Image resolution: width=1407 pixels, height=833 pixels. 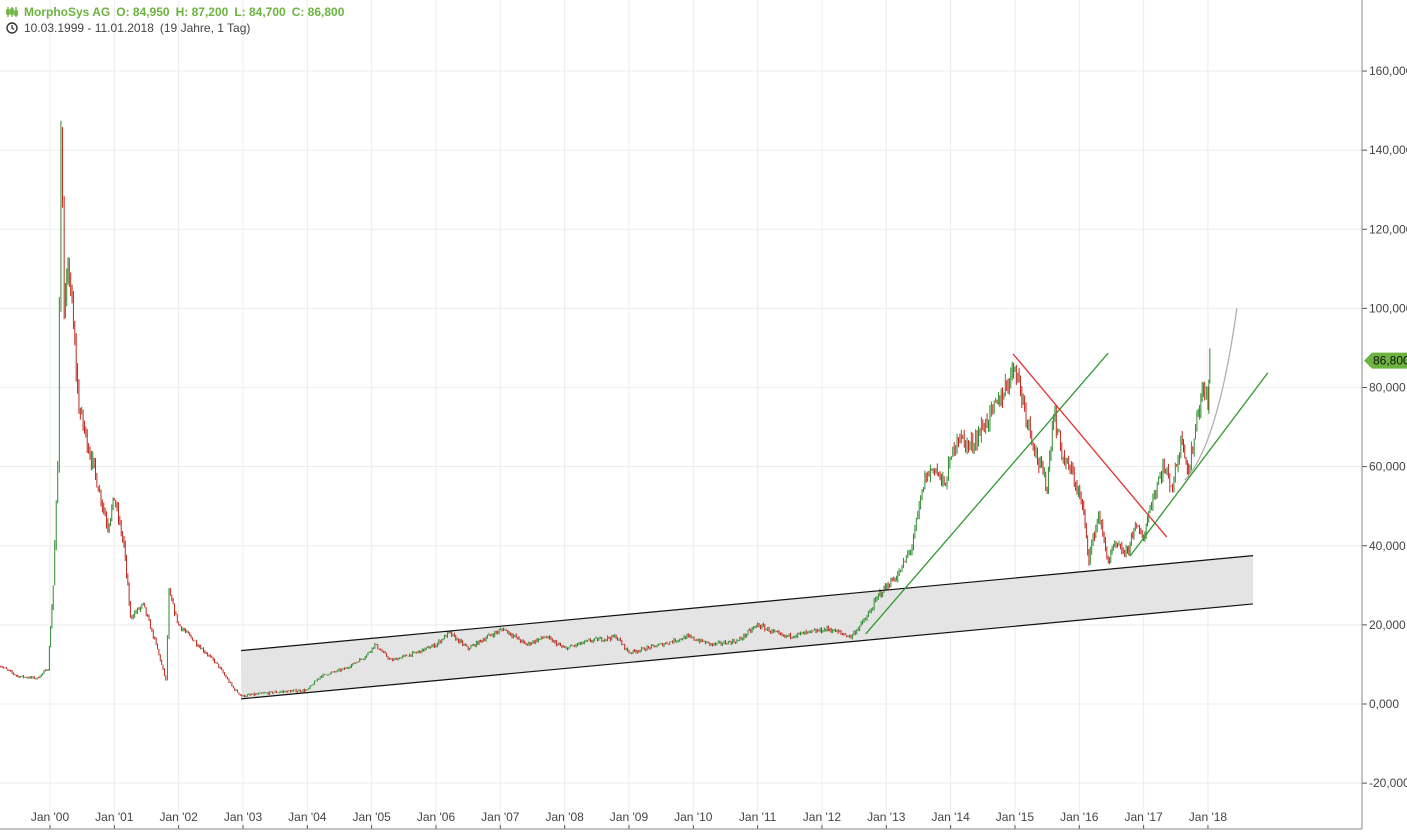 What do you see at coordinates (67, 12) in the screenshot?
I see `instrument-name: MorphoSys AG` at bounding box center [67, 12].